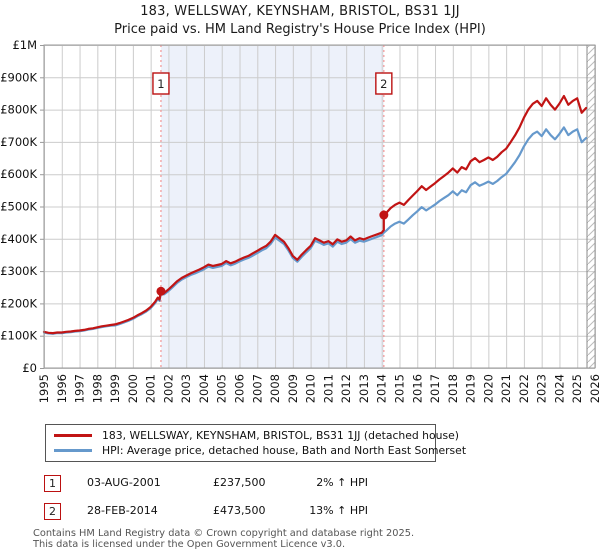  Describe the element at coordinates (328, 388) in the screenshot. I see `x-axis-label: 2011` at that location.